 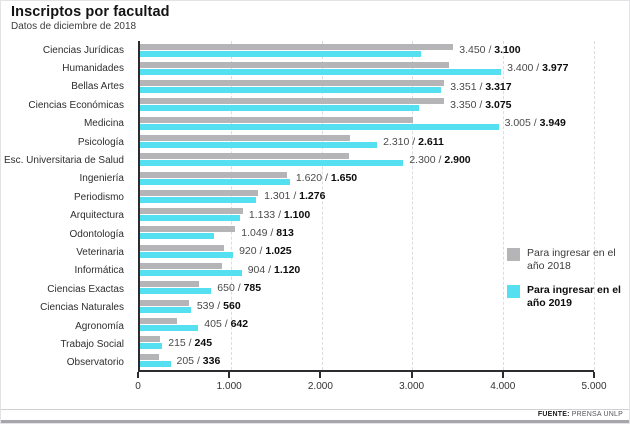 I want to click on bar-row: 3.400 / 3.977, so click(x=367, y=68).